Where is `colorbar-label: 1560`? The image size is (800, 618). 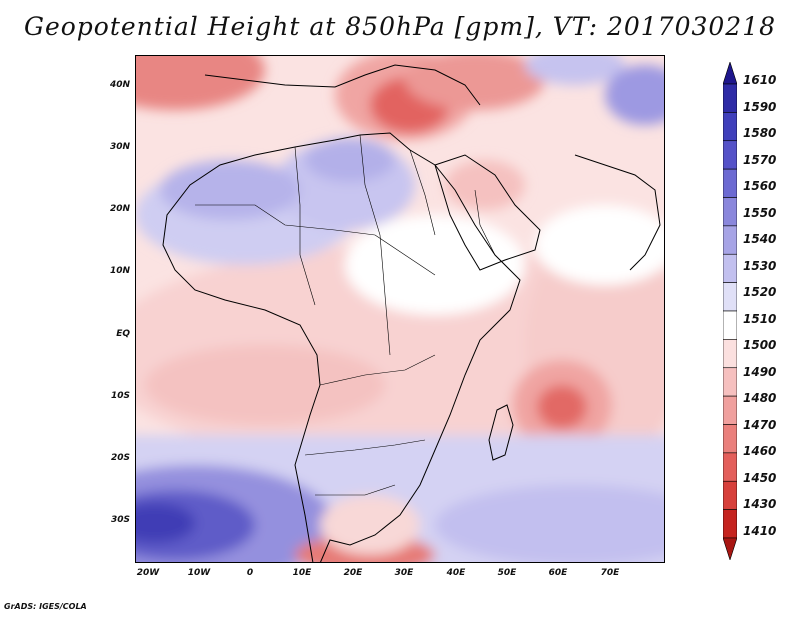 colorbar-label: 1560 is located at coordinates (760, 186).